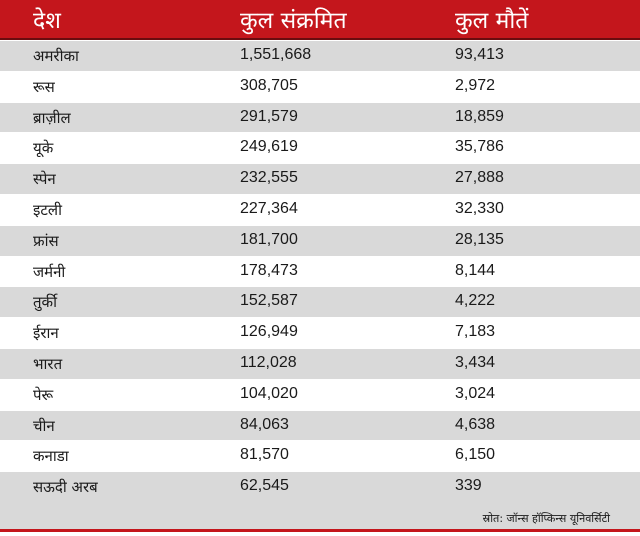 The image size is (640, 536). I want to click on deaths-cell: 32,330, so click(479, 208).